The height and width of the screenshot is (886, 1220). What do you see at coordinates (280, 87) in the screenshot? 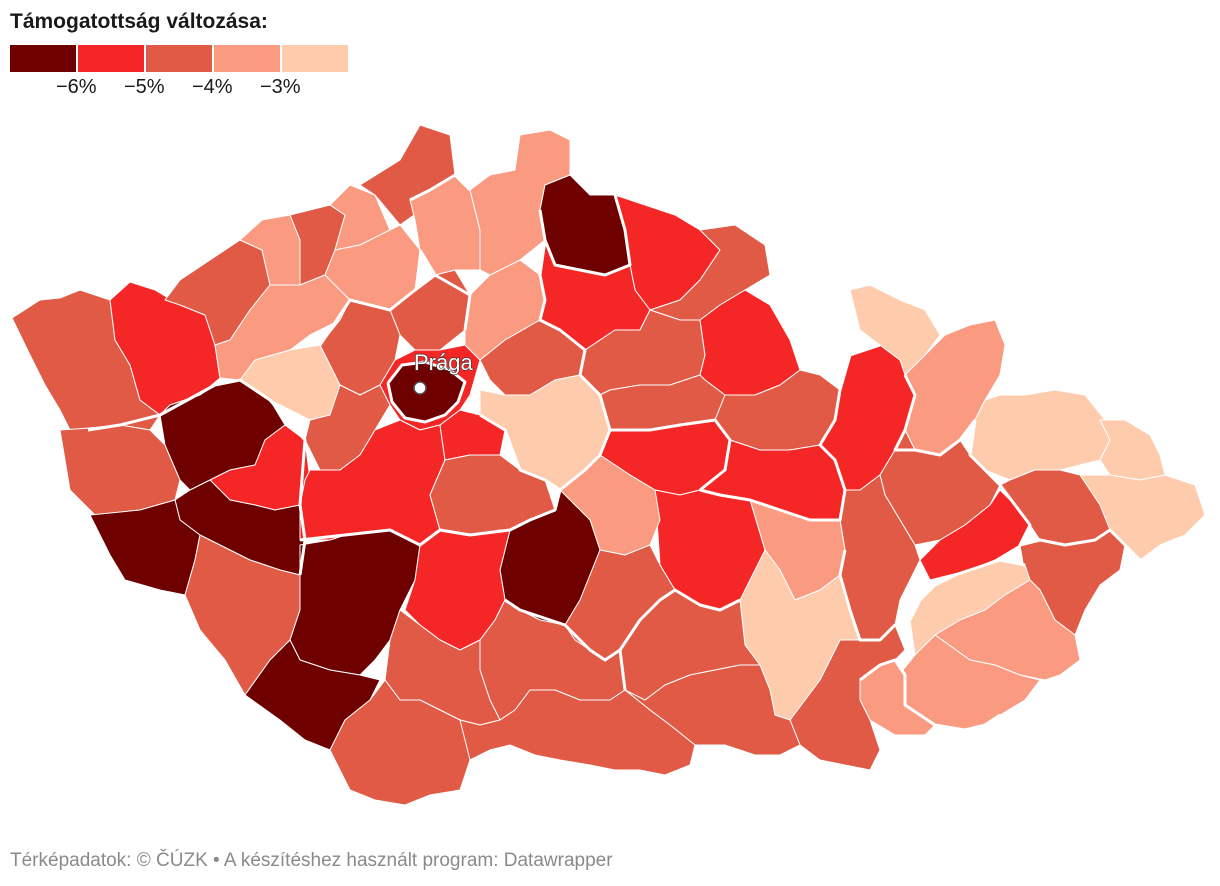
I see `legend-tick-4: −3%` at bounding box center [280, 87].